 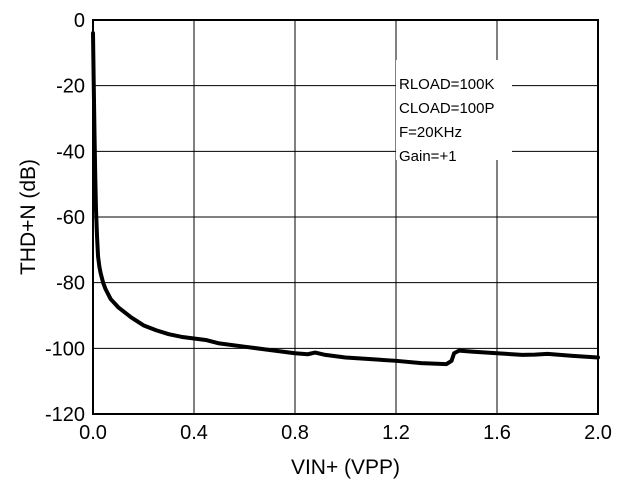 I want to click on x-tick-label-4: 1.6, so click(x=497, y=433).